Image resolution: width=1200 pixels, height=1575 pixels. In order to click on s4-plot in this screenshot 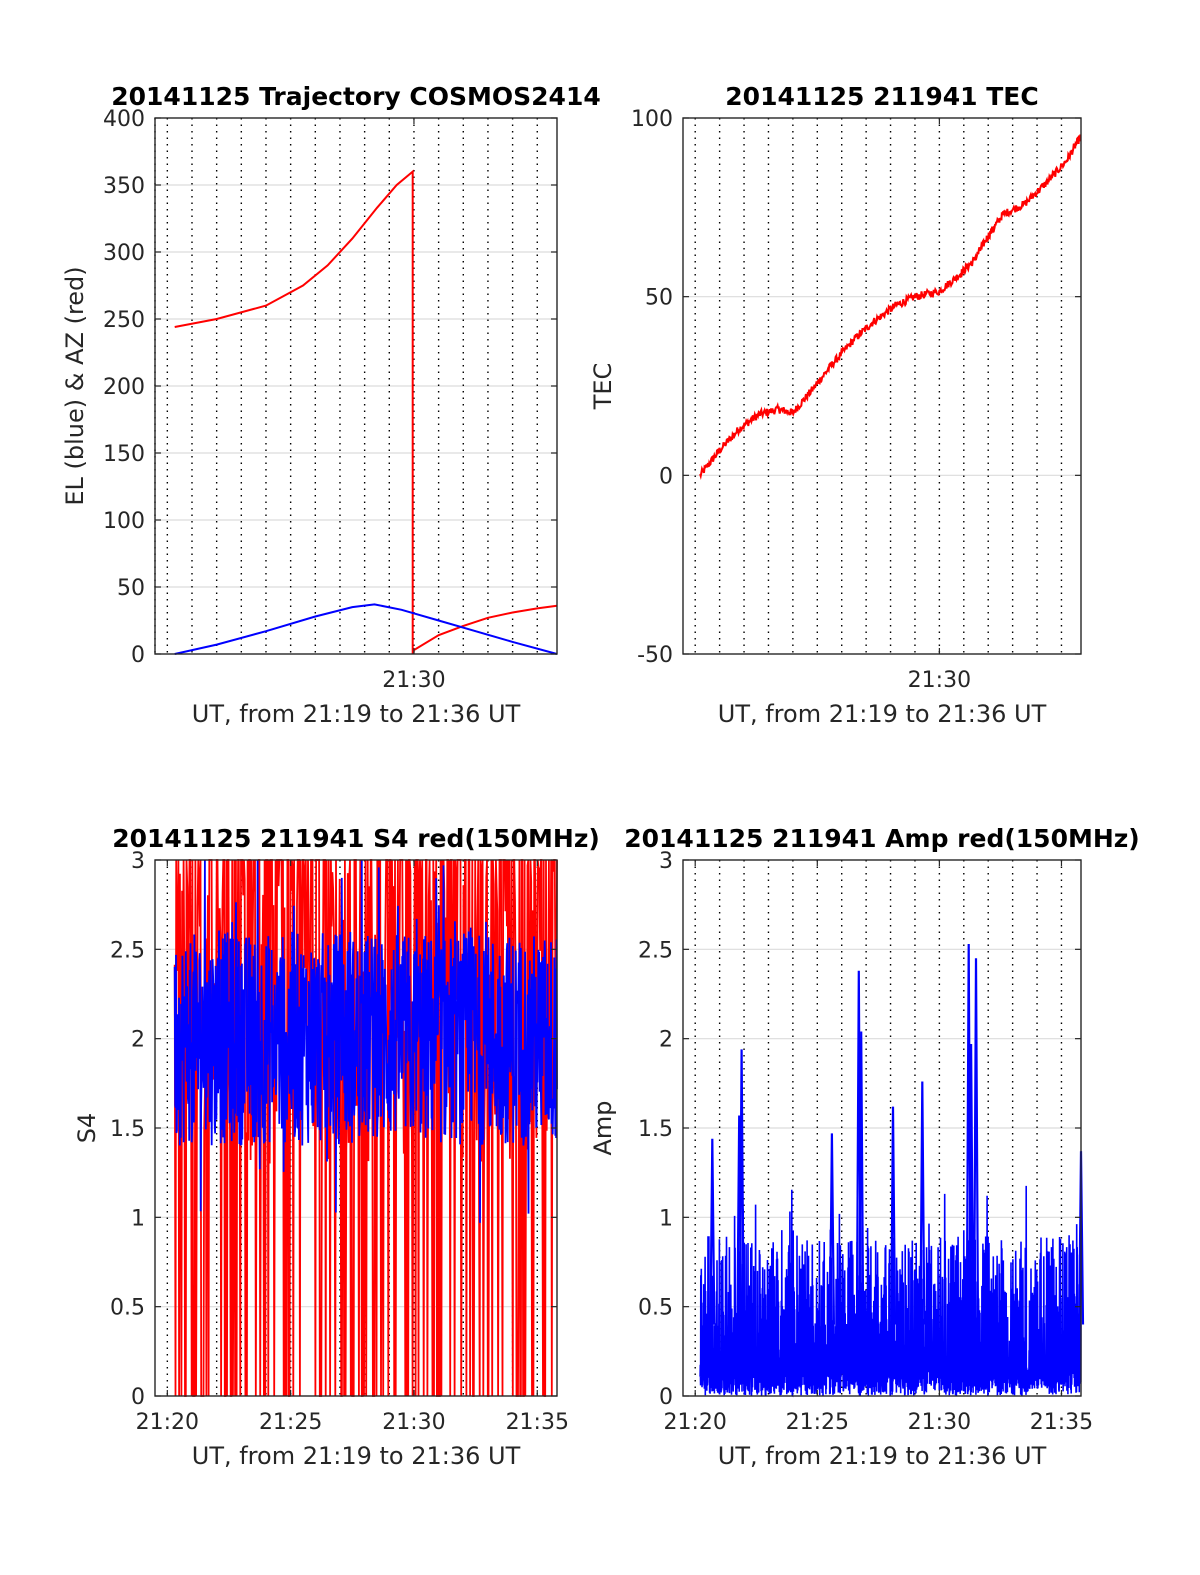, I will do `click(365, 1128)`.